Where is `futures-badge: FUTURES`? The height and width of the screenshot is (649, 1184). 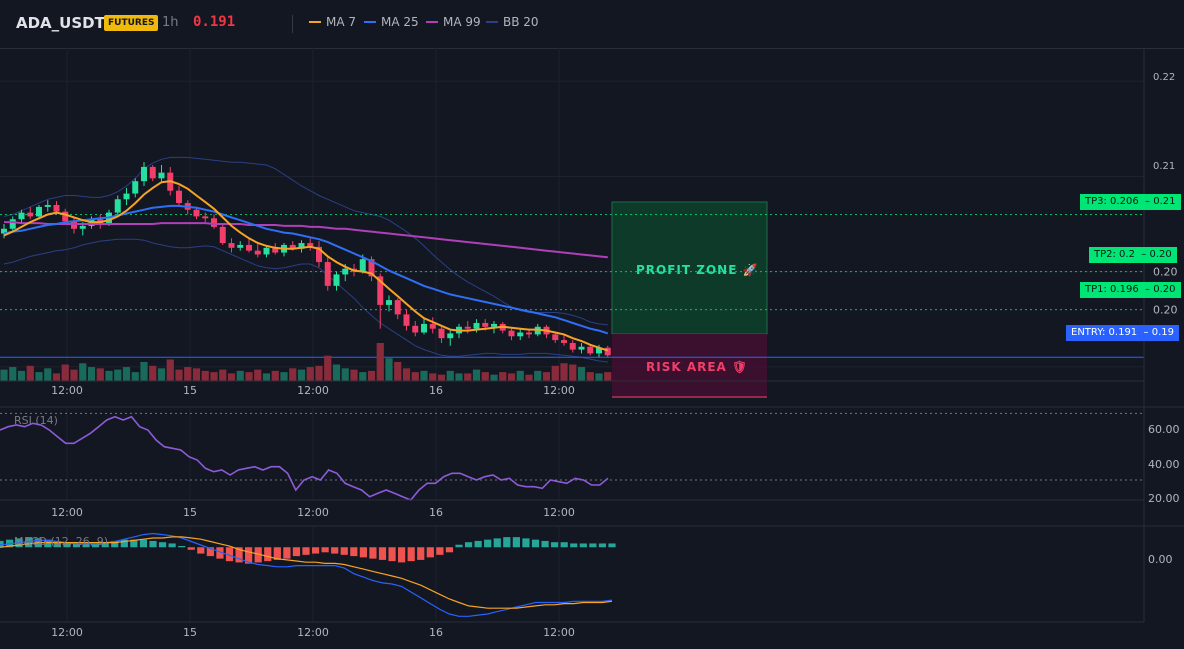 futures-badge: FUTURES is located at coordinates (131, 23).